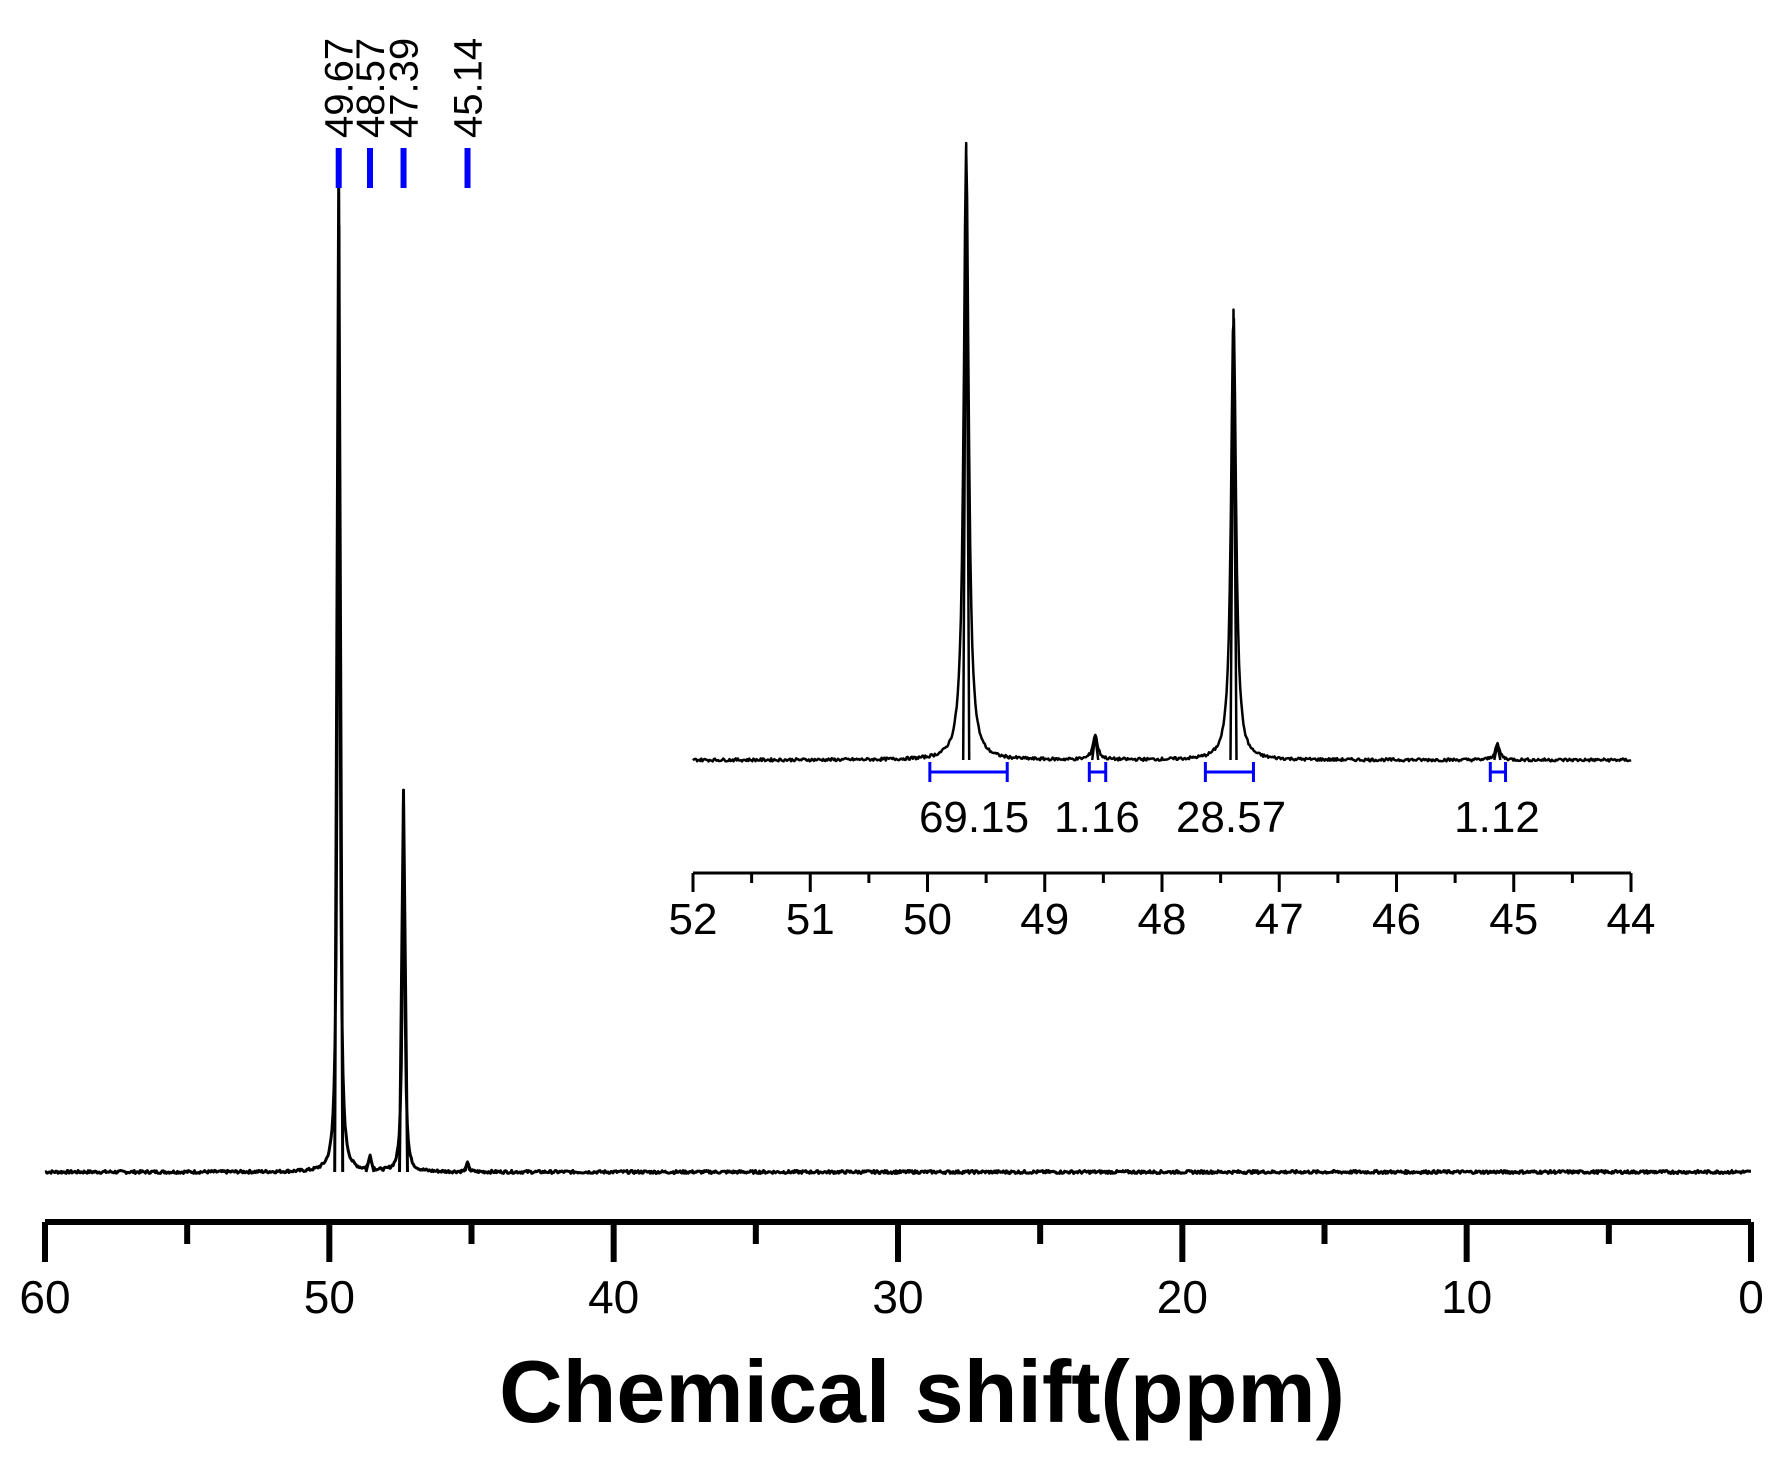 The image size is (1770, 1457). I want to click on main-peak-markers, so click(403, 168).